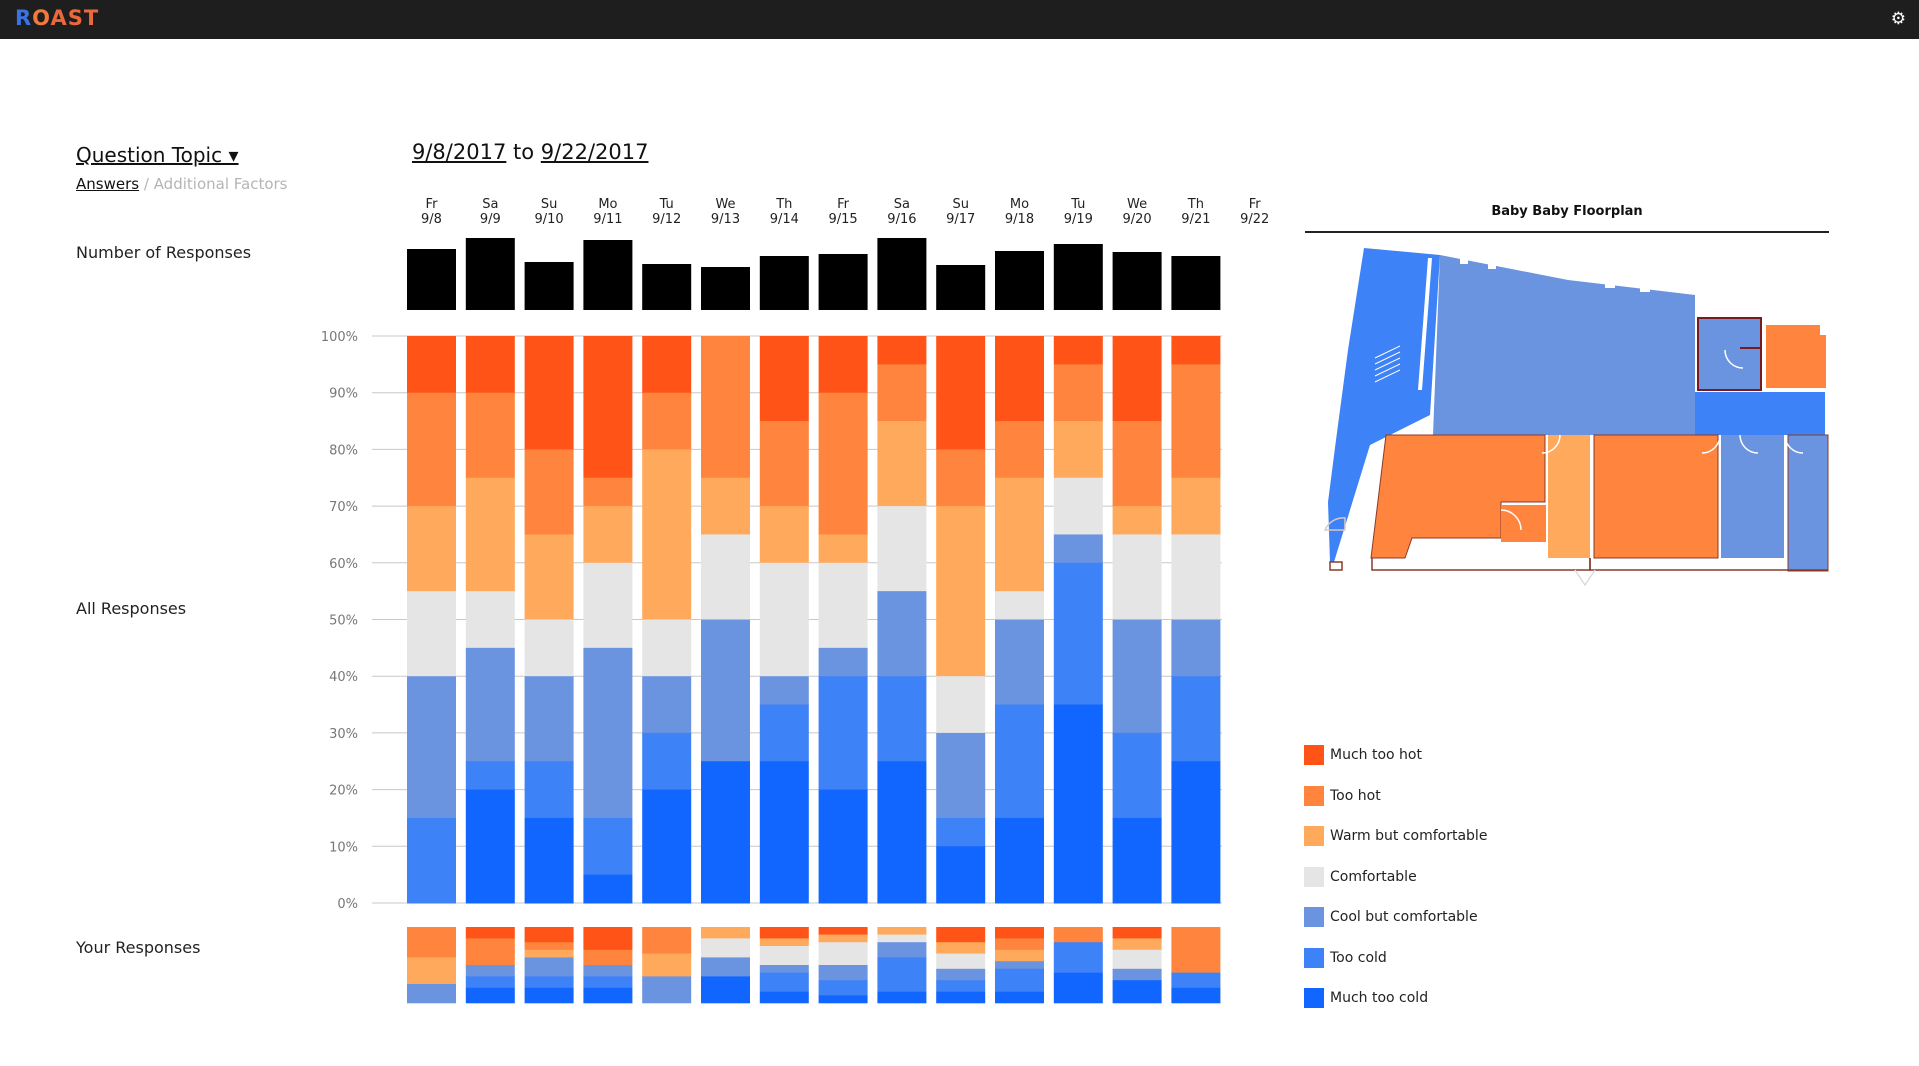 Image resolution: width=1919 pixels, height=1066 pixels. Describe the element at coordinates (1796, 356) in the screenshot. I see `floorplan-room-small-warm` at that location.